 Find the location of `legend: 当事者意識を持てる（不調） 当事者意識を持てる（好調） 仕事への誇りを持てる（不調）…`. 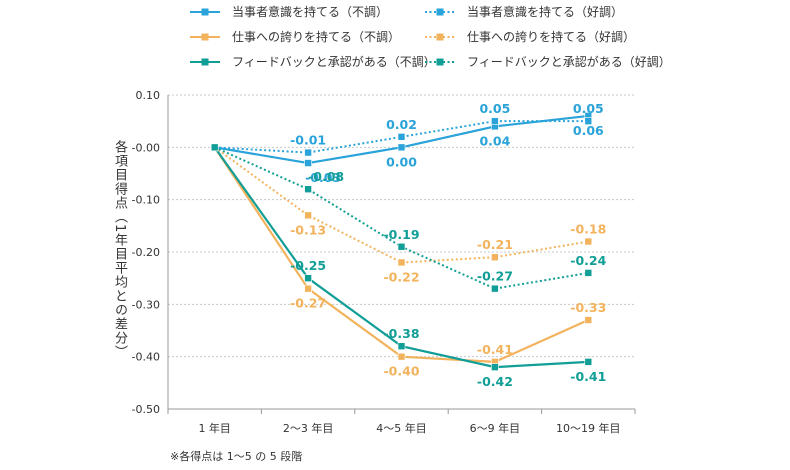

legend: 当事者意識を持てる（不調） 当事者意識を持てる（好調） 仕事への誇りを持てる（不調）… is located at coordinates (430, 36).